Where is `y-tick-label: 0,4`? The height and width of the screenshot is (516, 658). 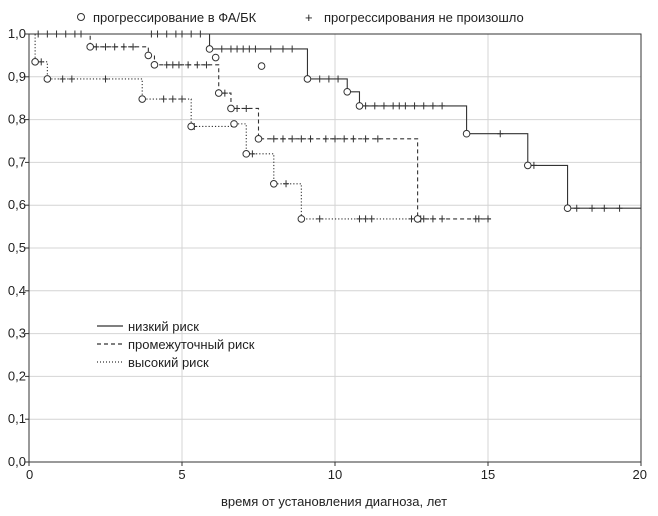 y-tick-label: 0,4 is located at coordinates (17, 290).